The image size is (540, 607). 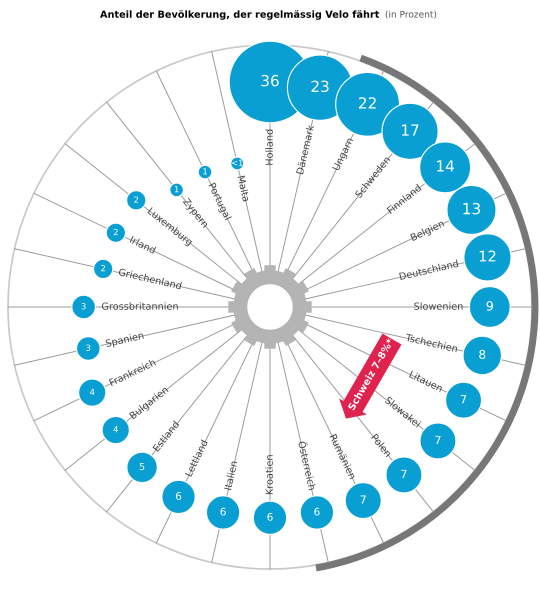 What do you see at coordinates (411, 14) in the screenshot?
I see `text: (in Prozent)` at bounding box center [411, 14].